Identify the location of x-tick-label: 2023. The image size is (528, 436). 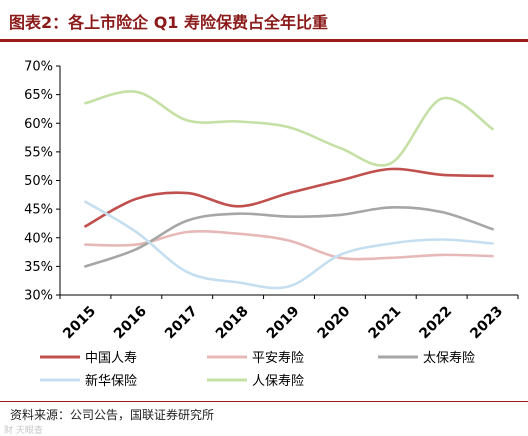
(486, 322).